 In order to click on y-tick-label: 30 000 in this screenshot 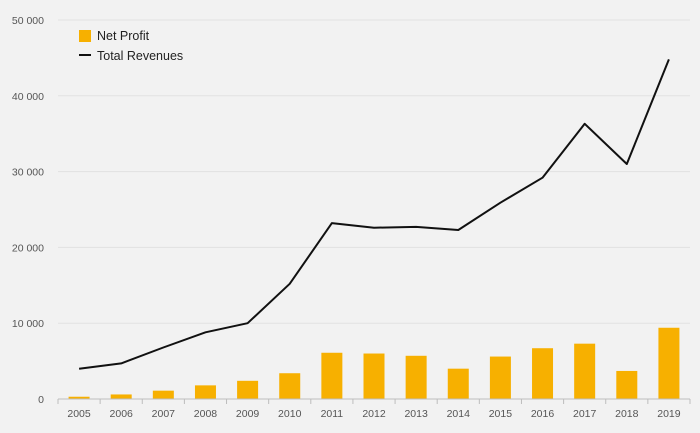, I will do `click(28, 173)`.